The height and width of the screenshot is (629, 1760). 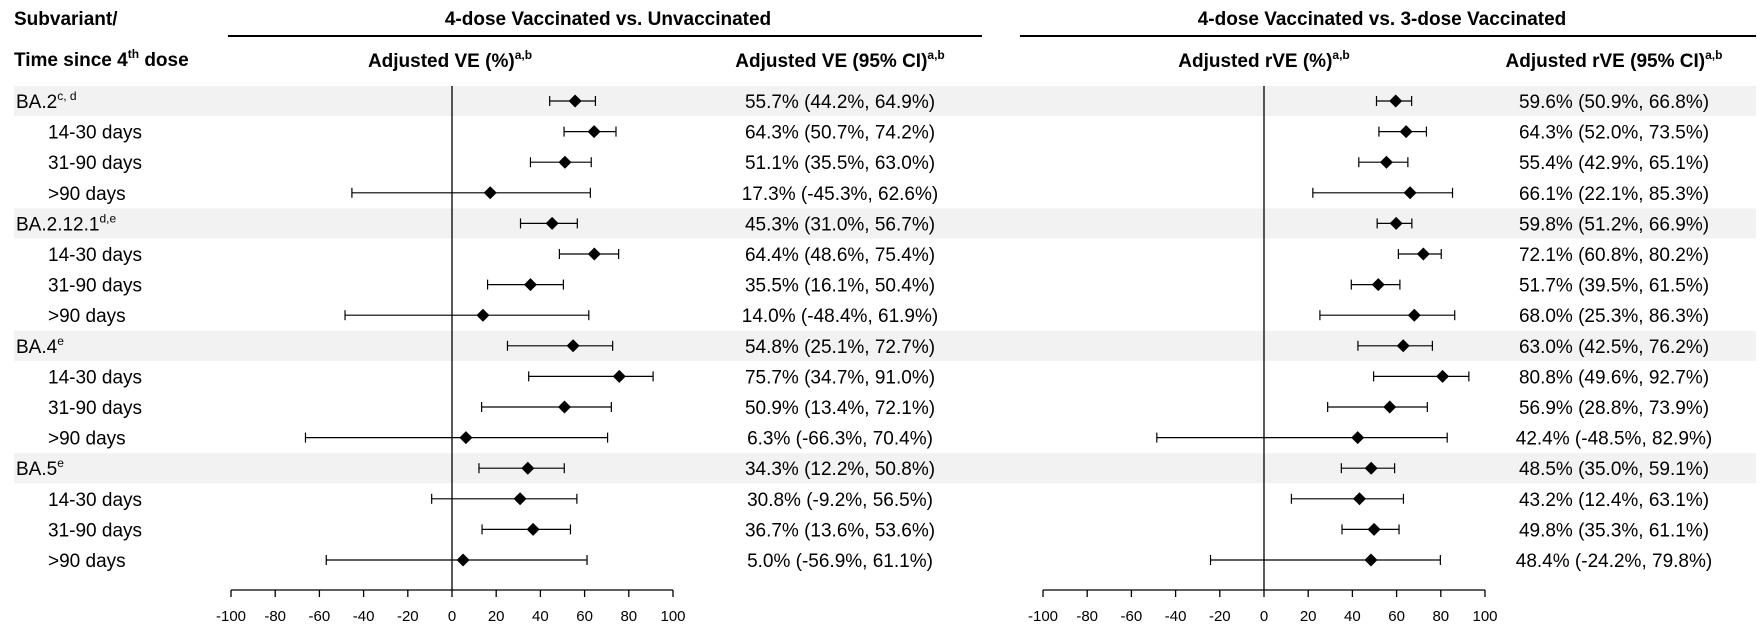 What do you see at coordinates (40, 346) in the screenshot?
I see `subvariant-label: BA.4e` at bounding box center [40, 346].